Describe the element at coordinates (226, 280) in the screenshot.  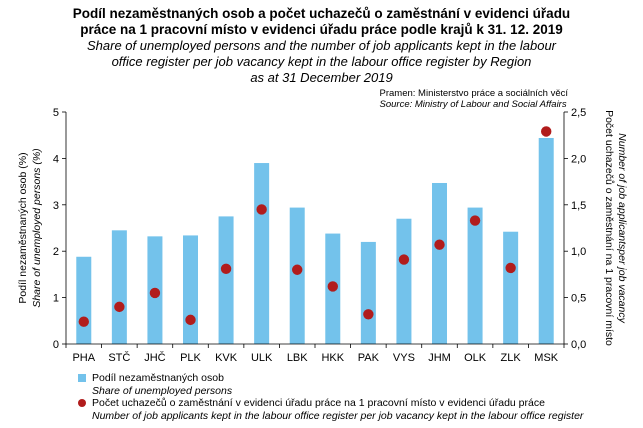
I see `bar-KVK` at that location.